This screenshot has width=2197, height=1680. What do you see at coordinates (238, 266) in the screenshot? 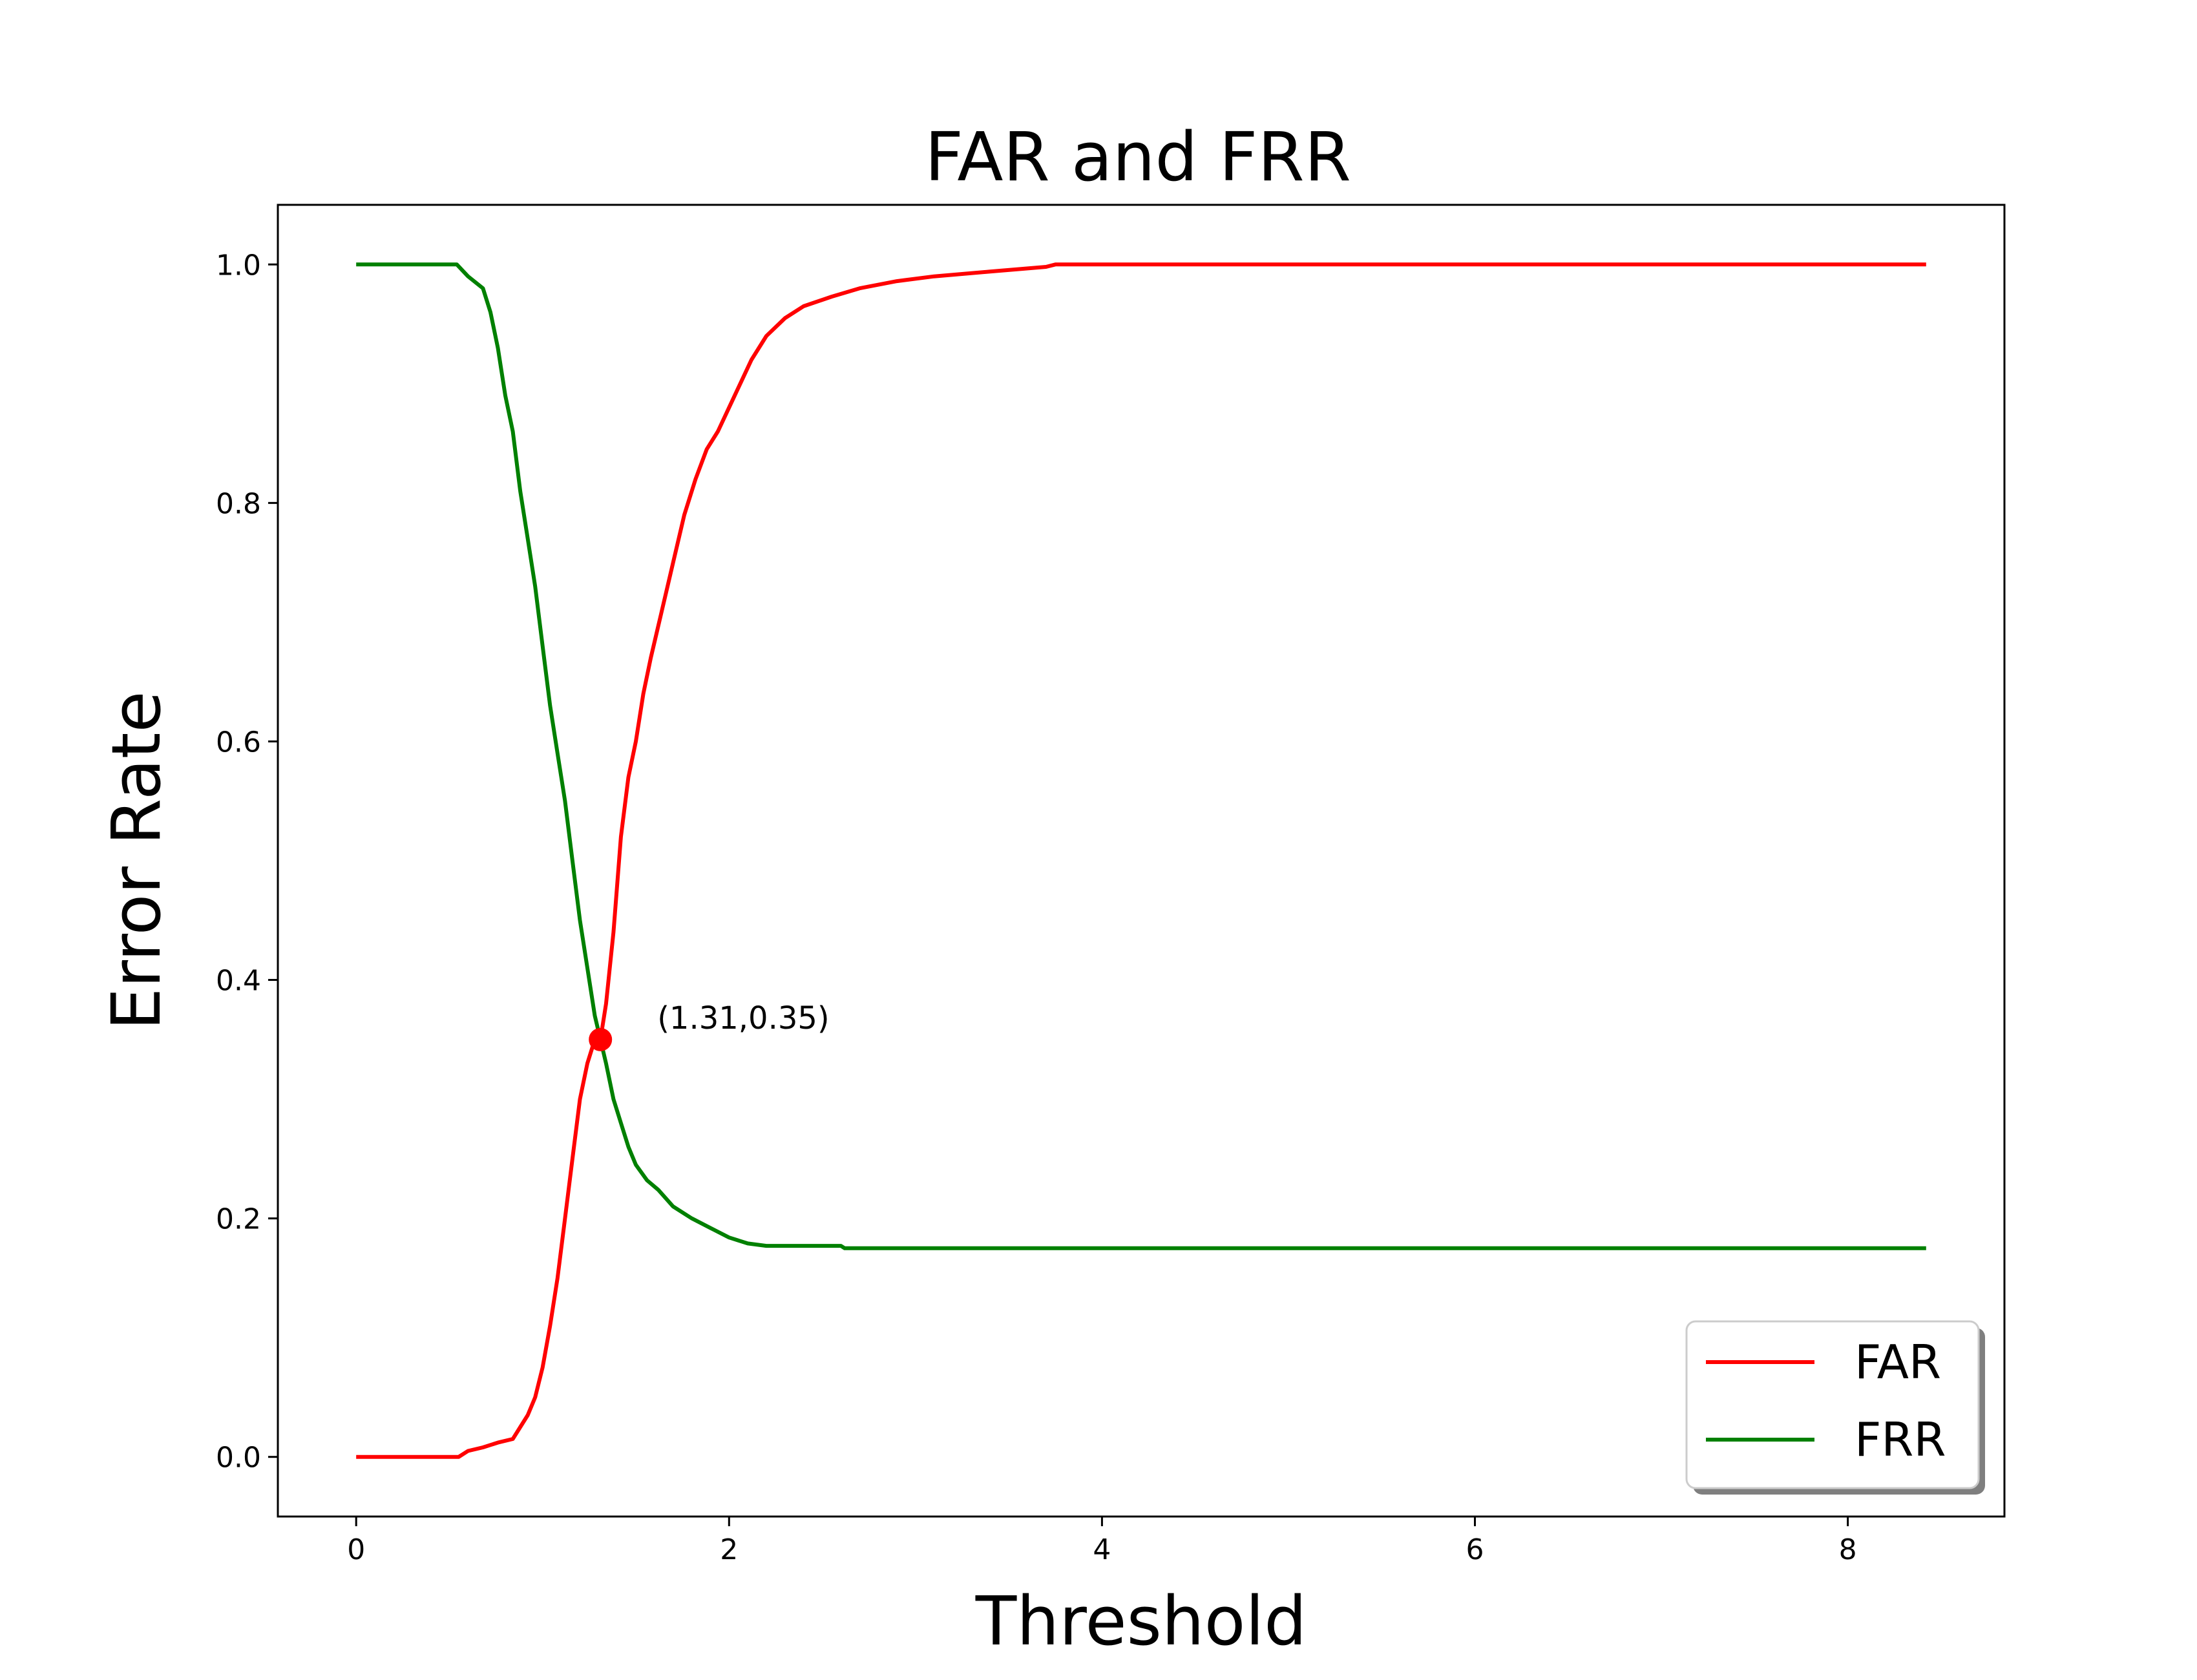
I see `y-tick-label: 1.0` at bounding box center [238, 266].